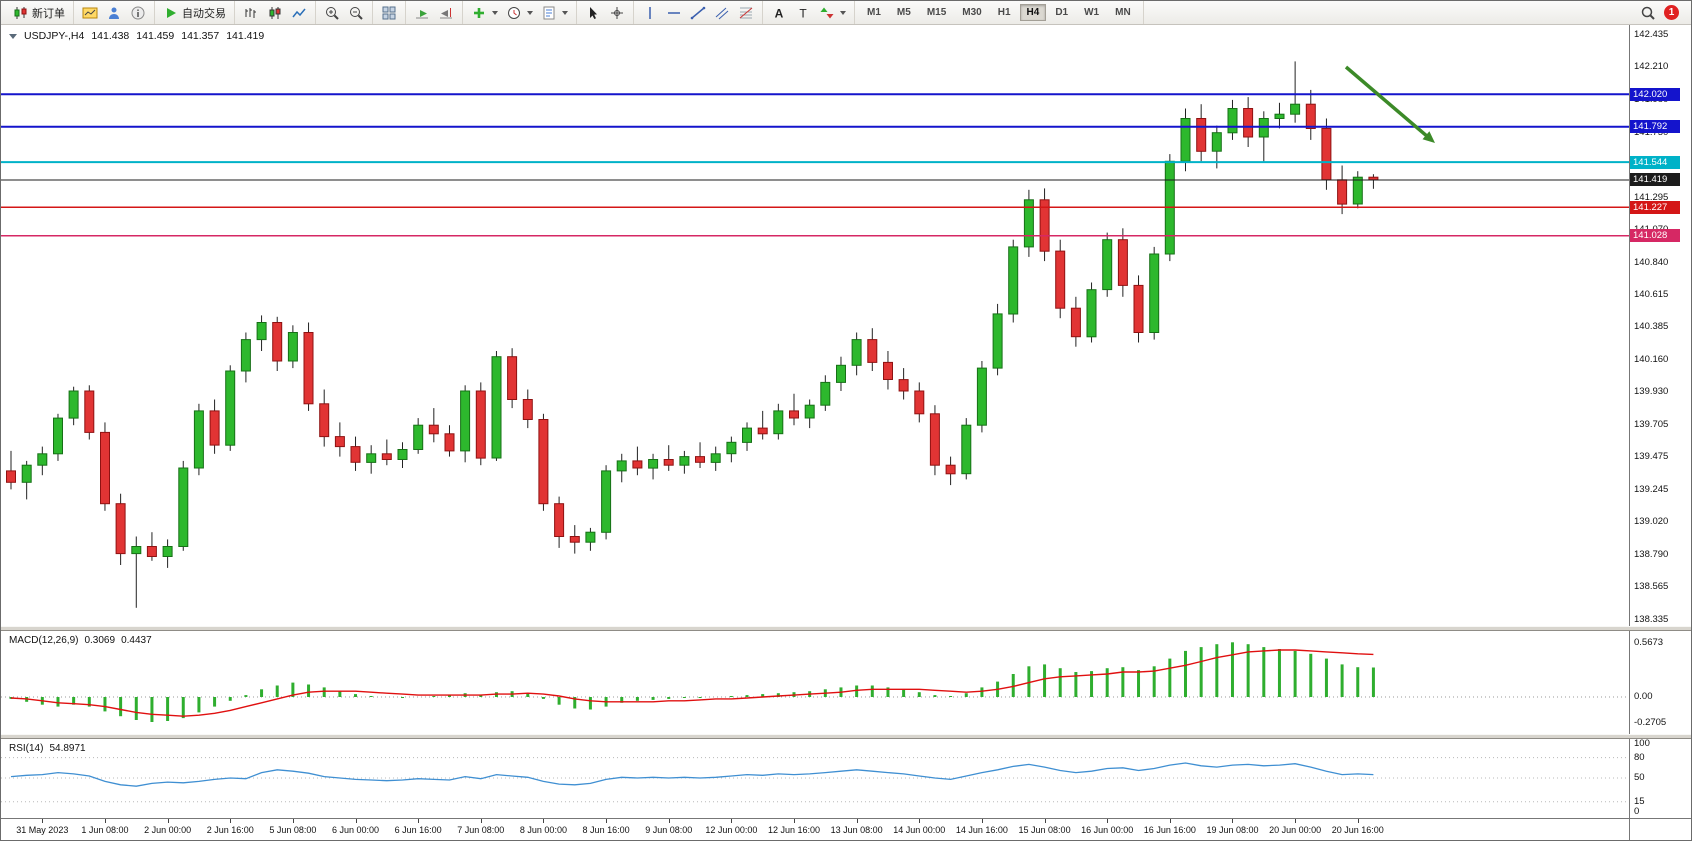 The image size is (1692, 841). What do you see at coordinates (972, 12) in the screenshot?
I see `timeframe-m30-button: M30` at bounding box center [972, 12].